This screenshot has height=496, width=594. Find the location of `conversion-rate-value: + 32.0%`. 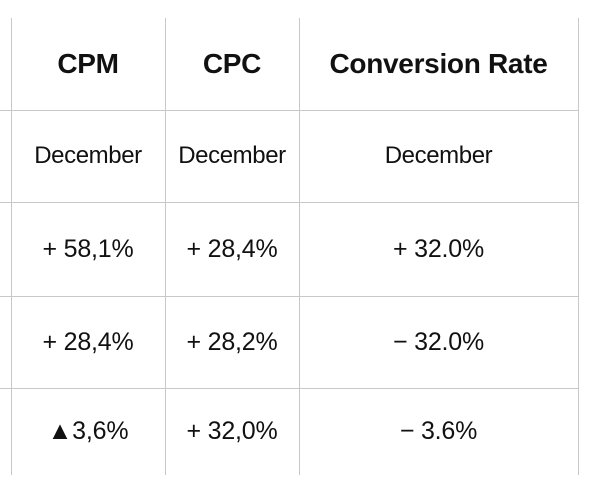

conversion-rate-value: + 32.0% is located at coordinates (438, 249).